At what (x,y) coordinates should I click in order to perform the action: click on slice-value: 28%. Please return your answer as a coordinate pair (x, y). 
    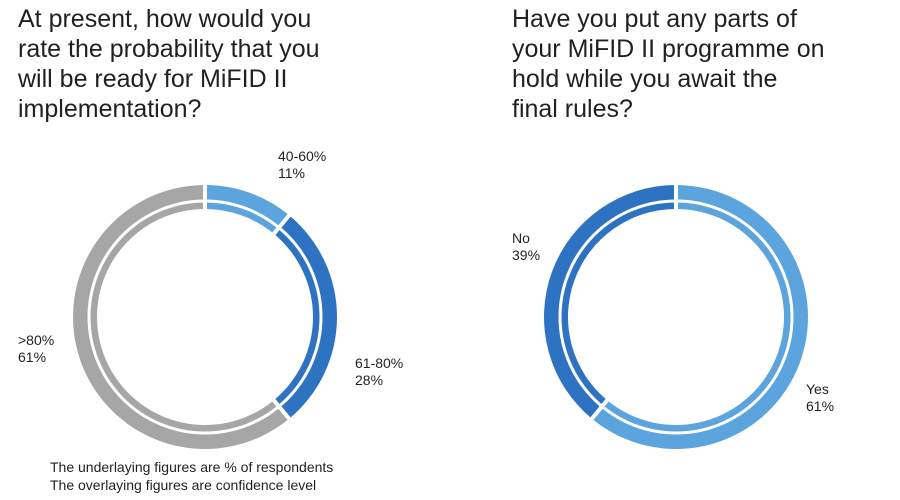
    Looking at the image, I should click on (369, 380).